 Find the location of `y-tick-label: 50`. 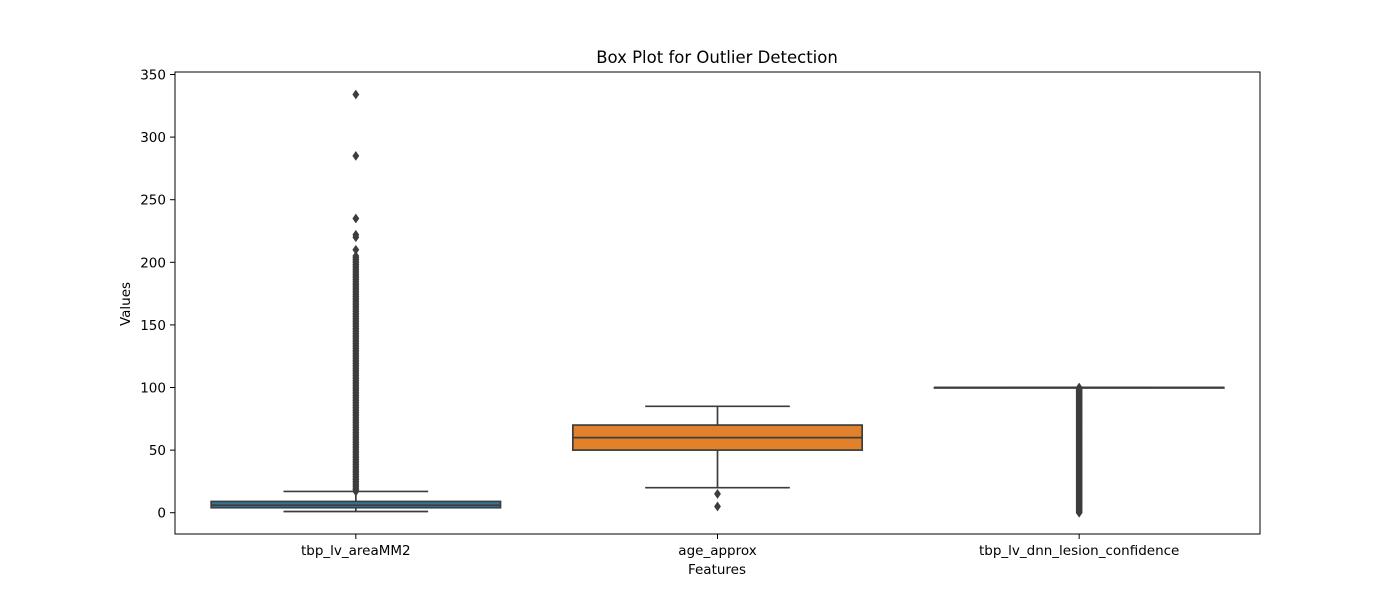

y-tick-label: 50 is located at coordinates (157, 451).